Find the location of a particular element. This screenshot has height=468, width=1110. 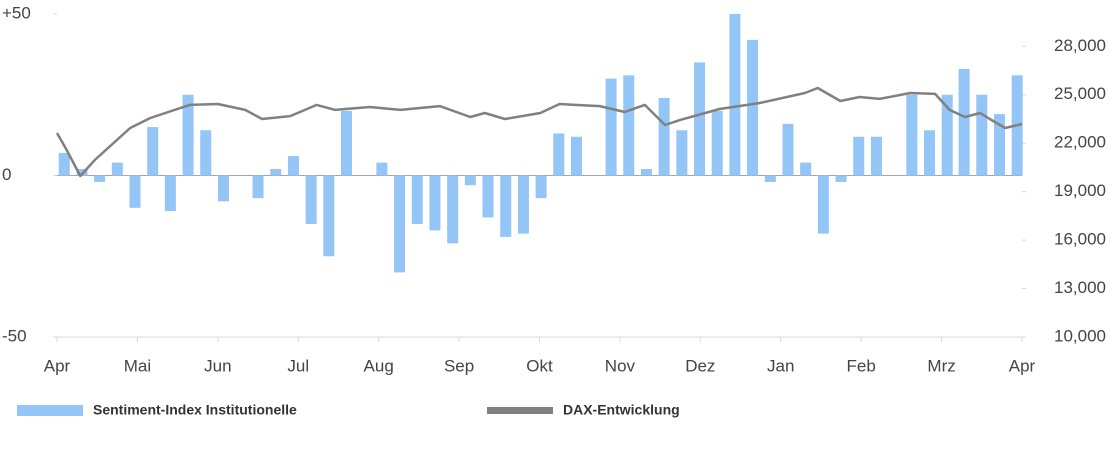

y2-tick-label: 13,000 is located at coordinates (1080, 287).